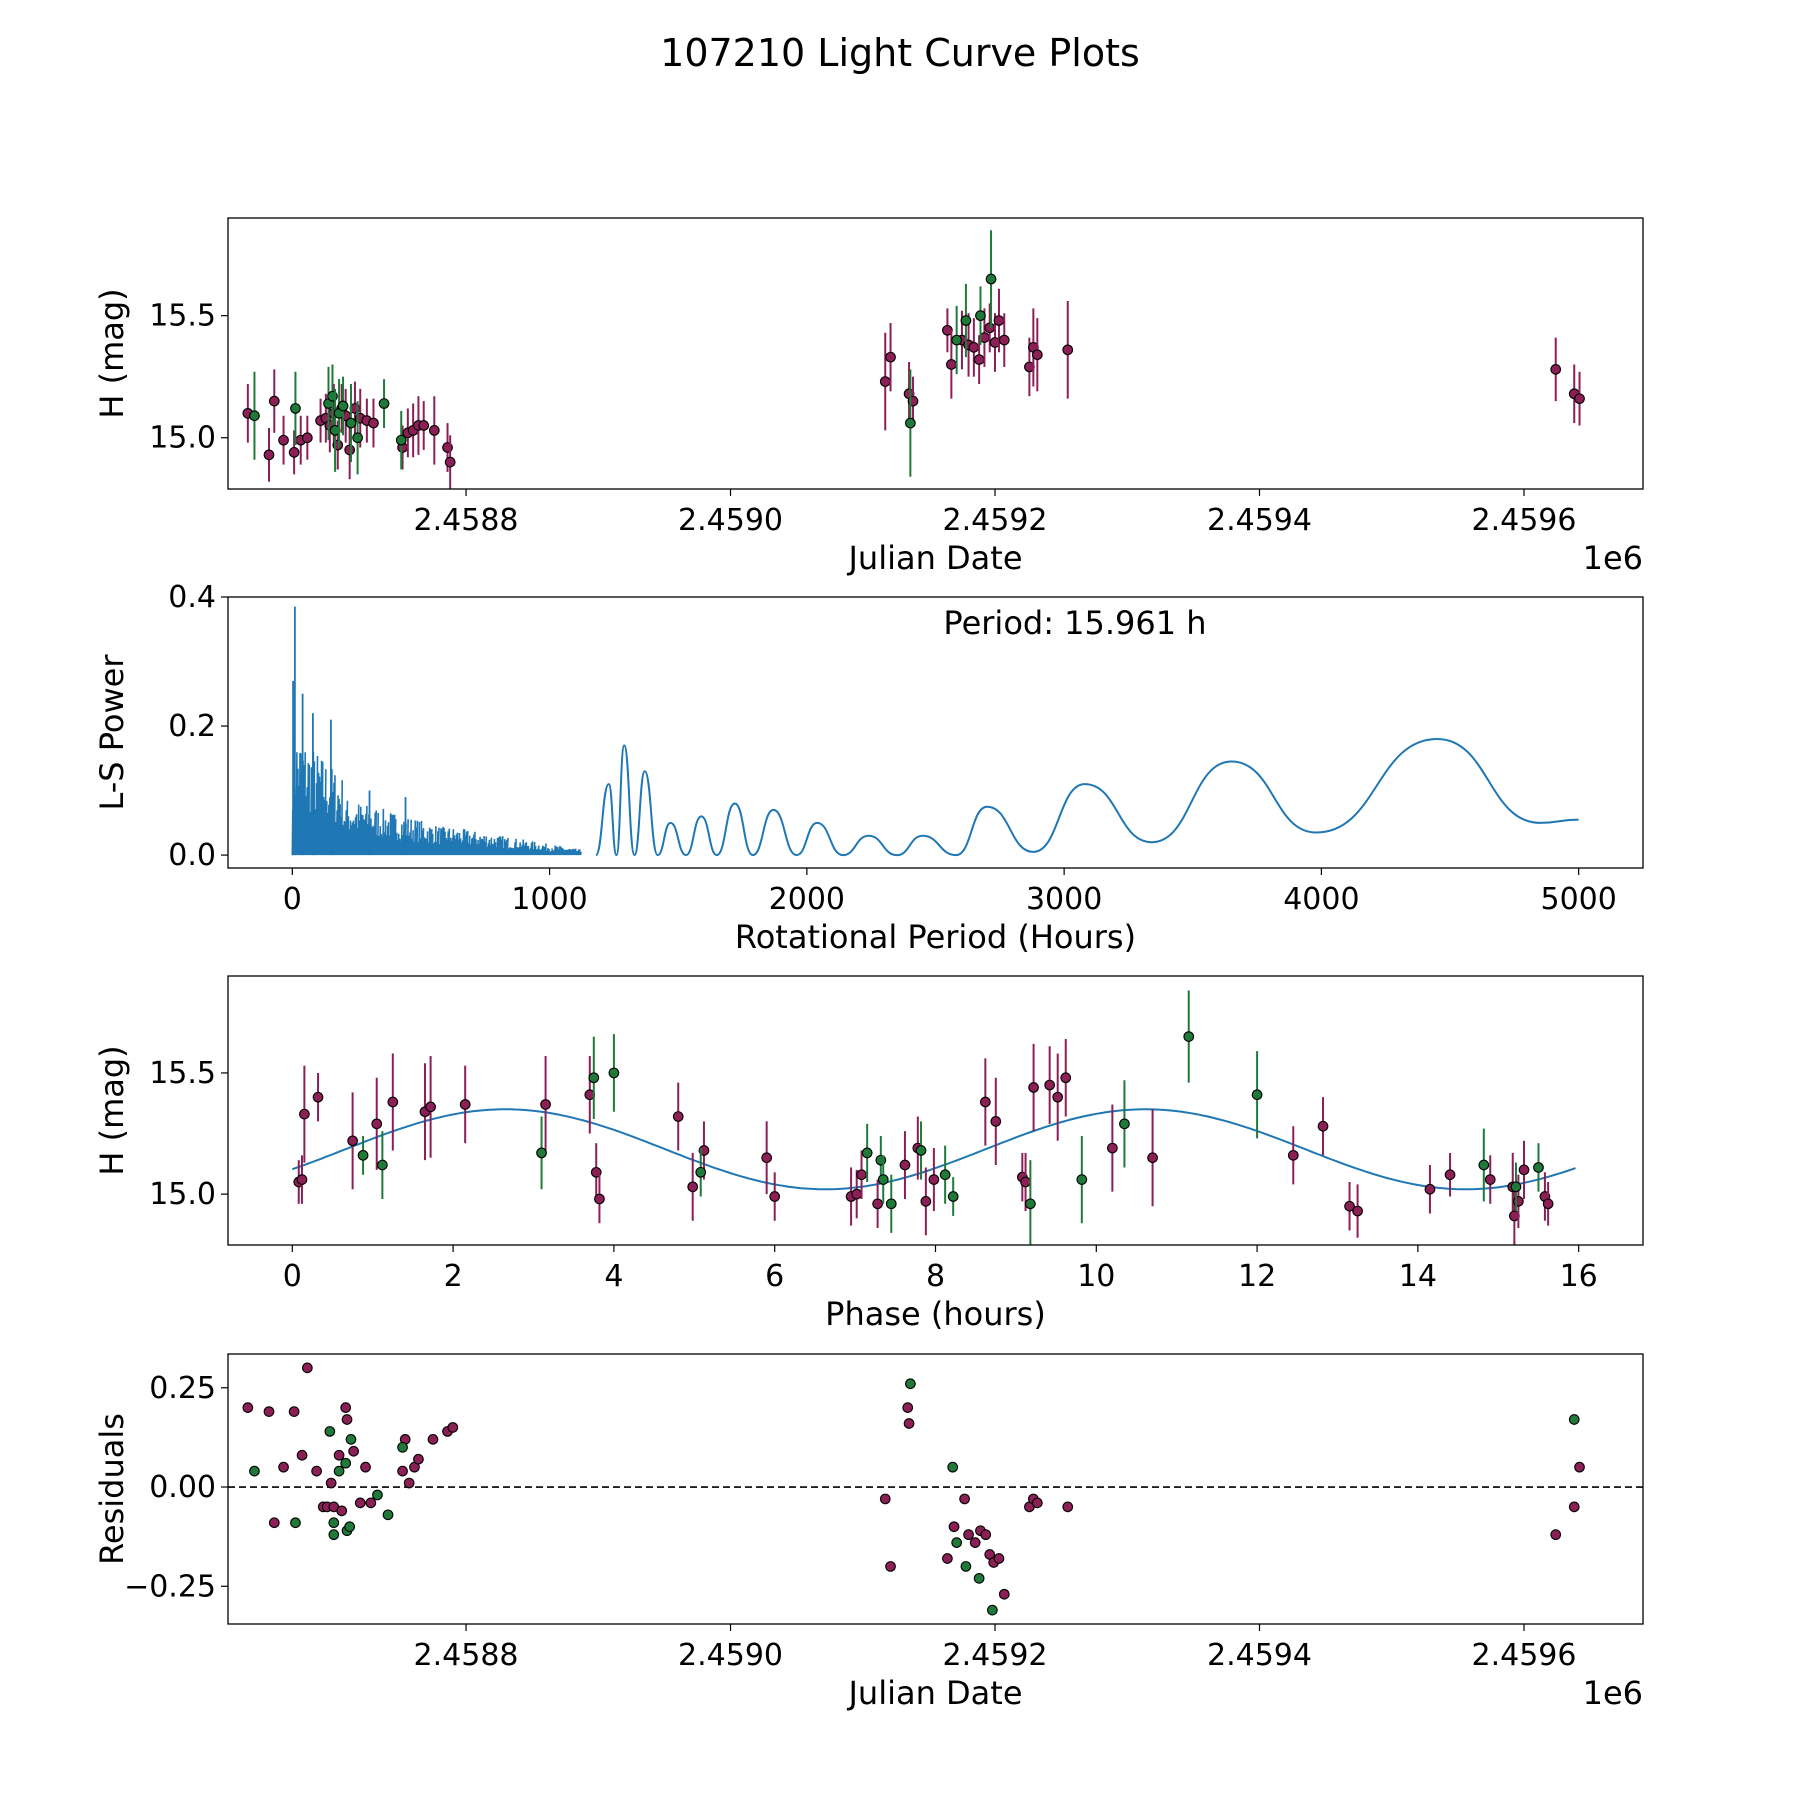 The width and height of the screenshot is (1800, 1800). I want to click on x-tick-label: 16, so click(1579, 1276).